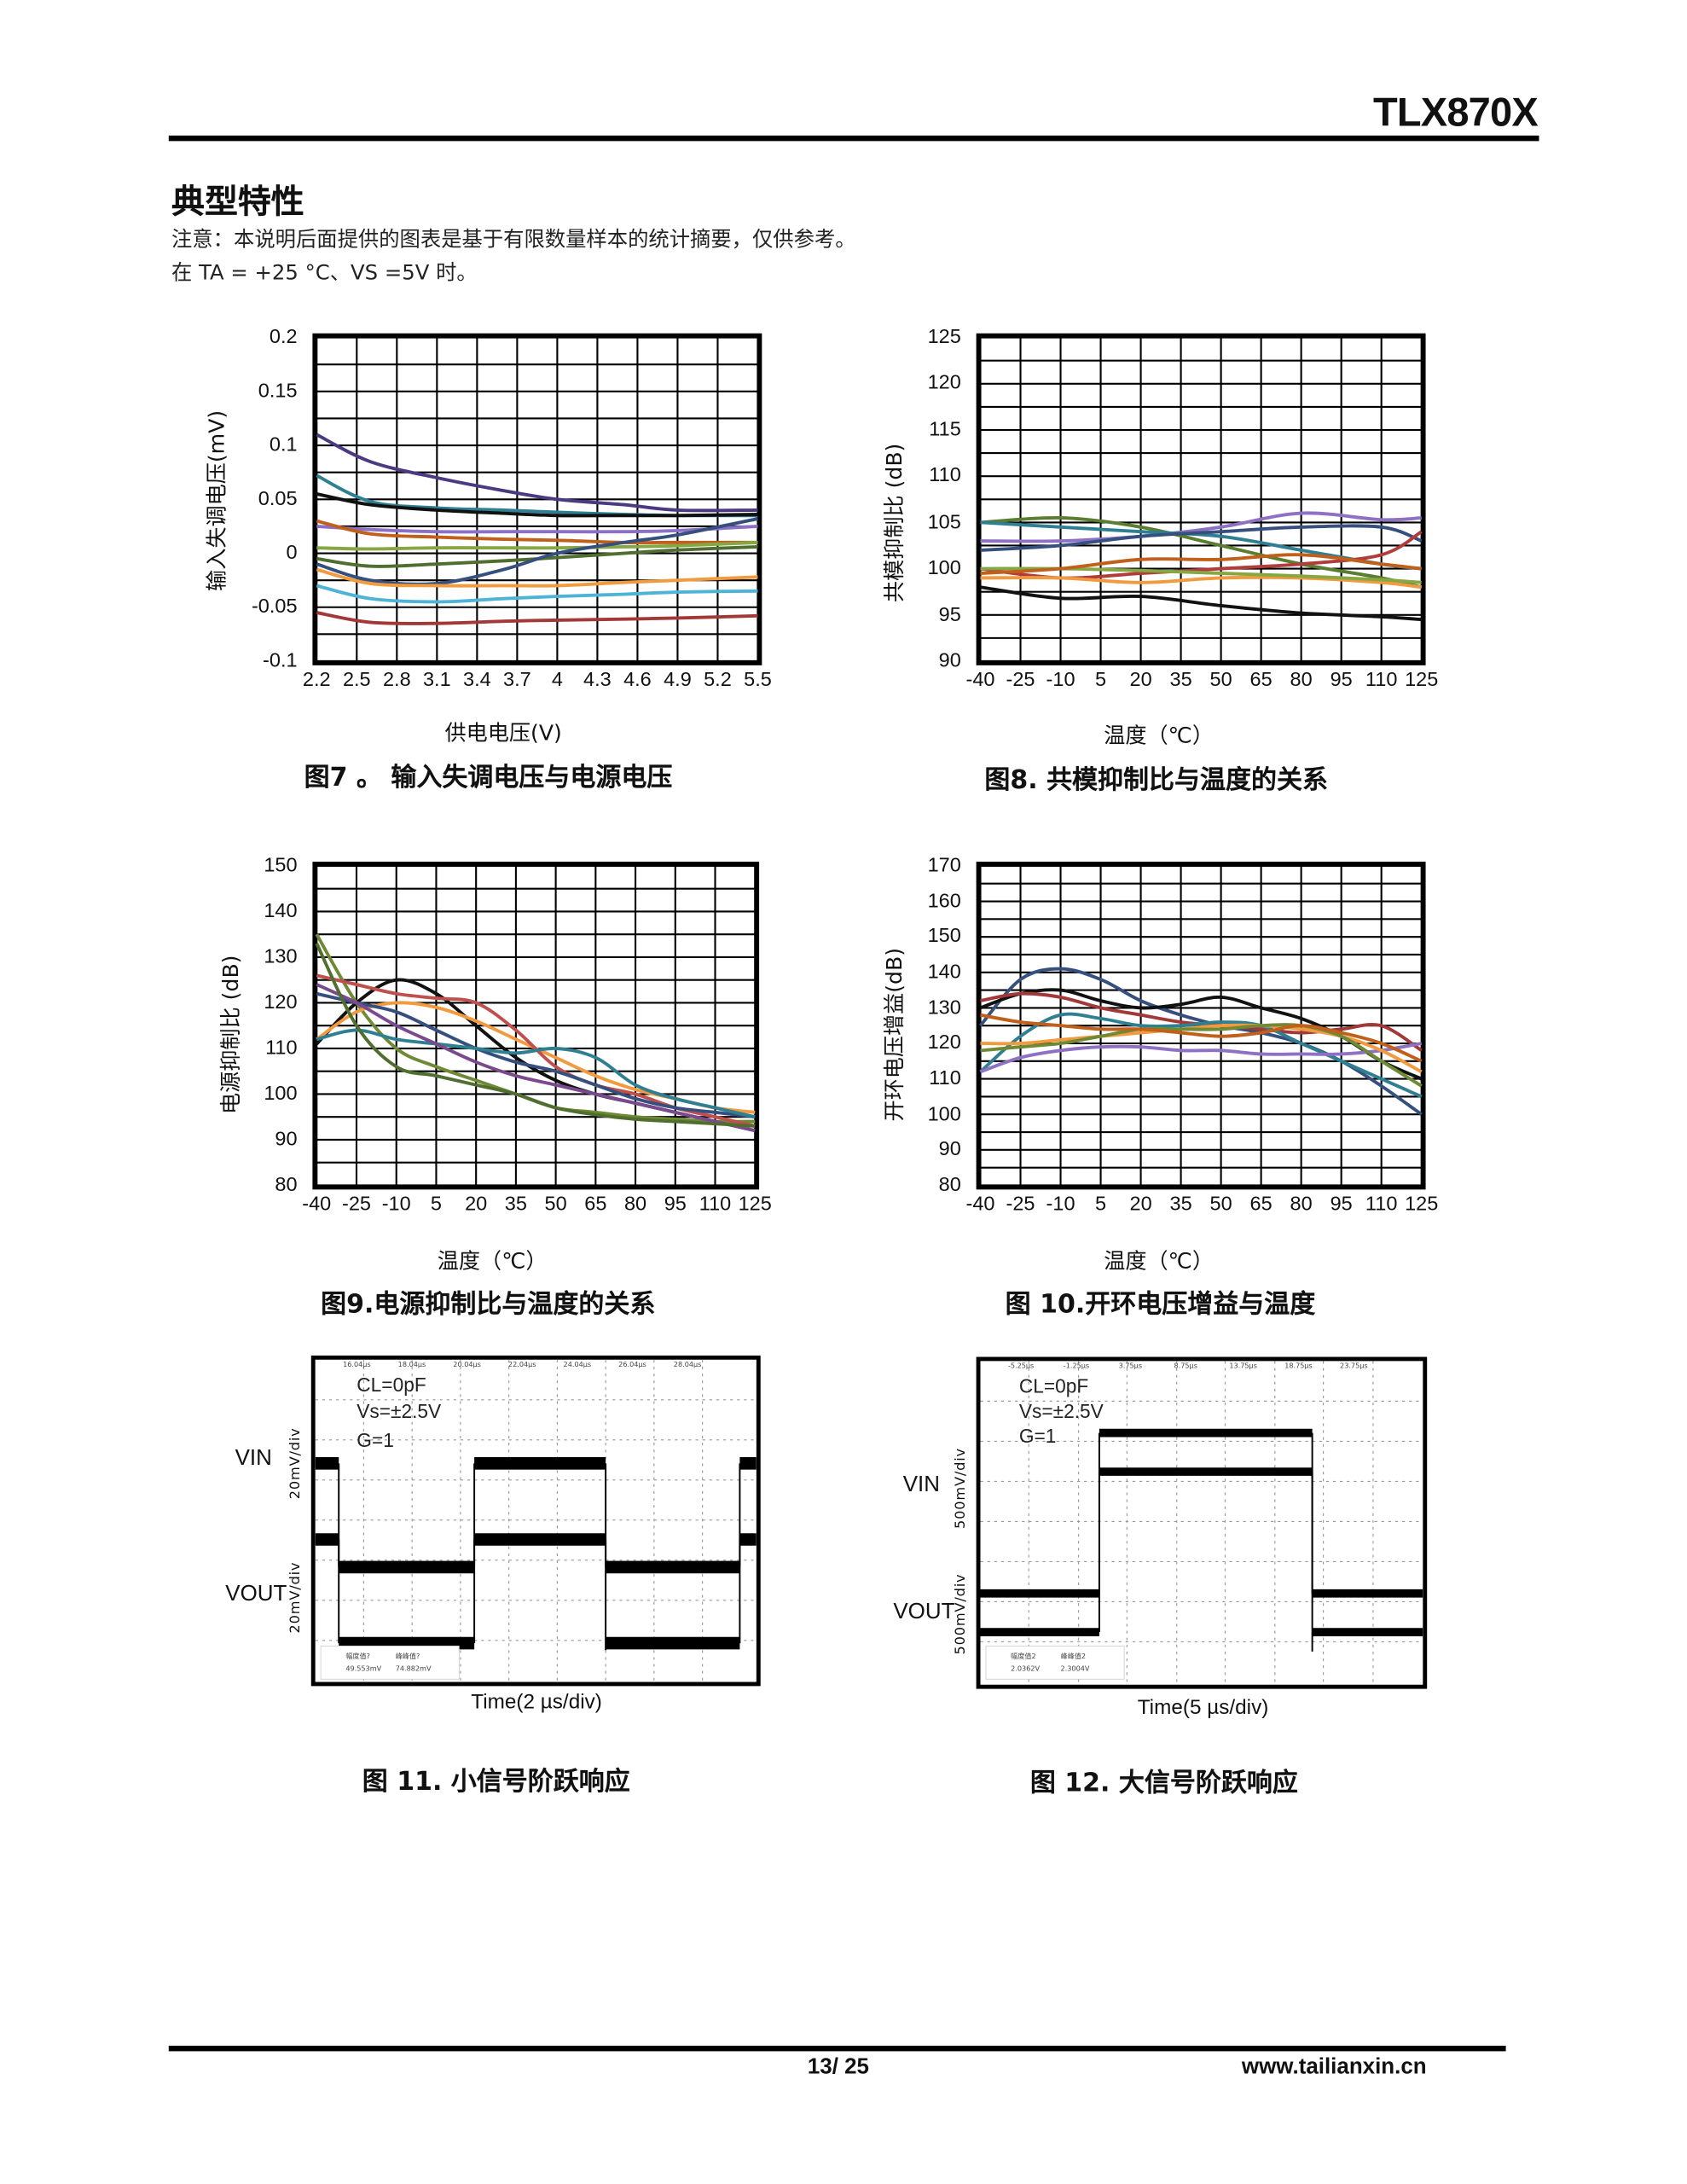 This screenshot has width=1687, height=2184. I want to click on scope11-meas-label2: 峰峰值?, so click(408, 1657).